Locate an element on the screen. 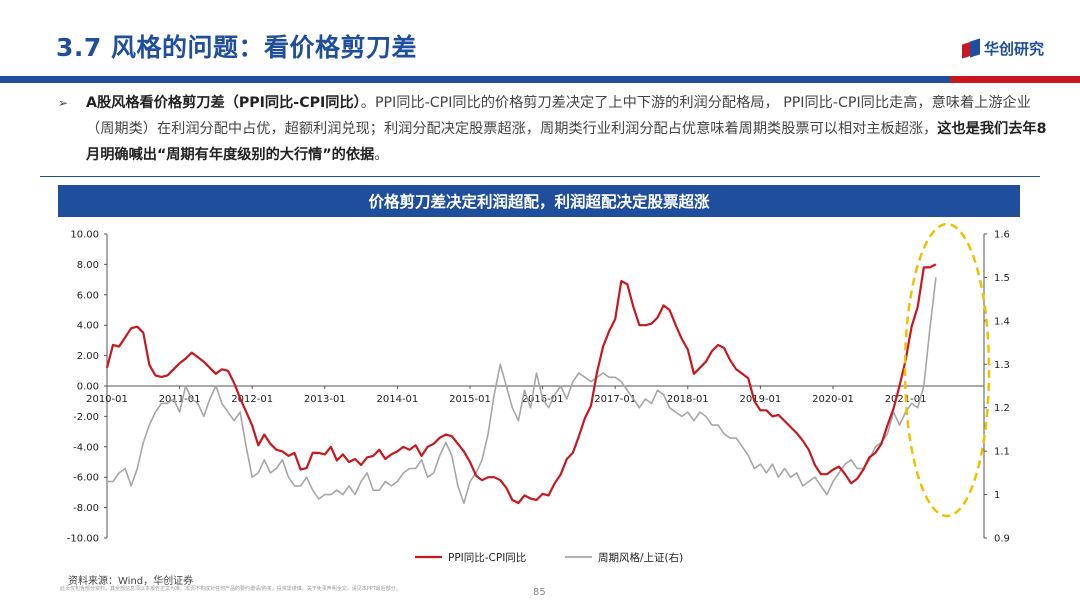  source-note: 资料来源：Wind，华创证券 is located at coordinates (131, 581).